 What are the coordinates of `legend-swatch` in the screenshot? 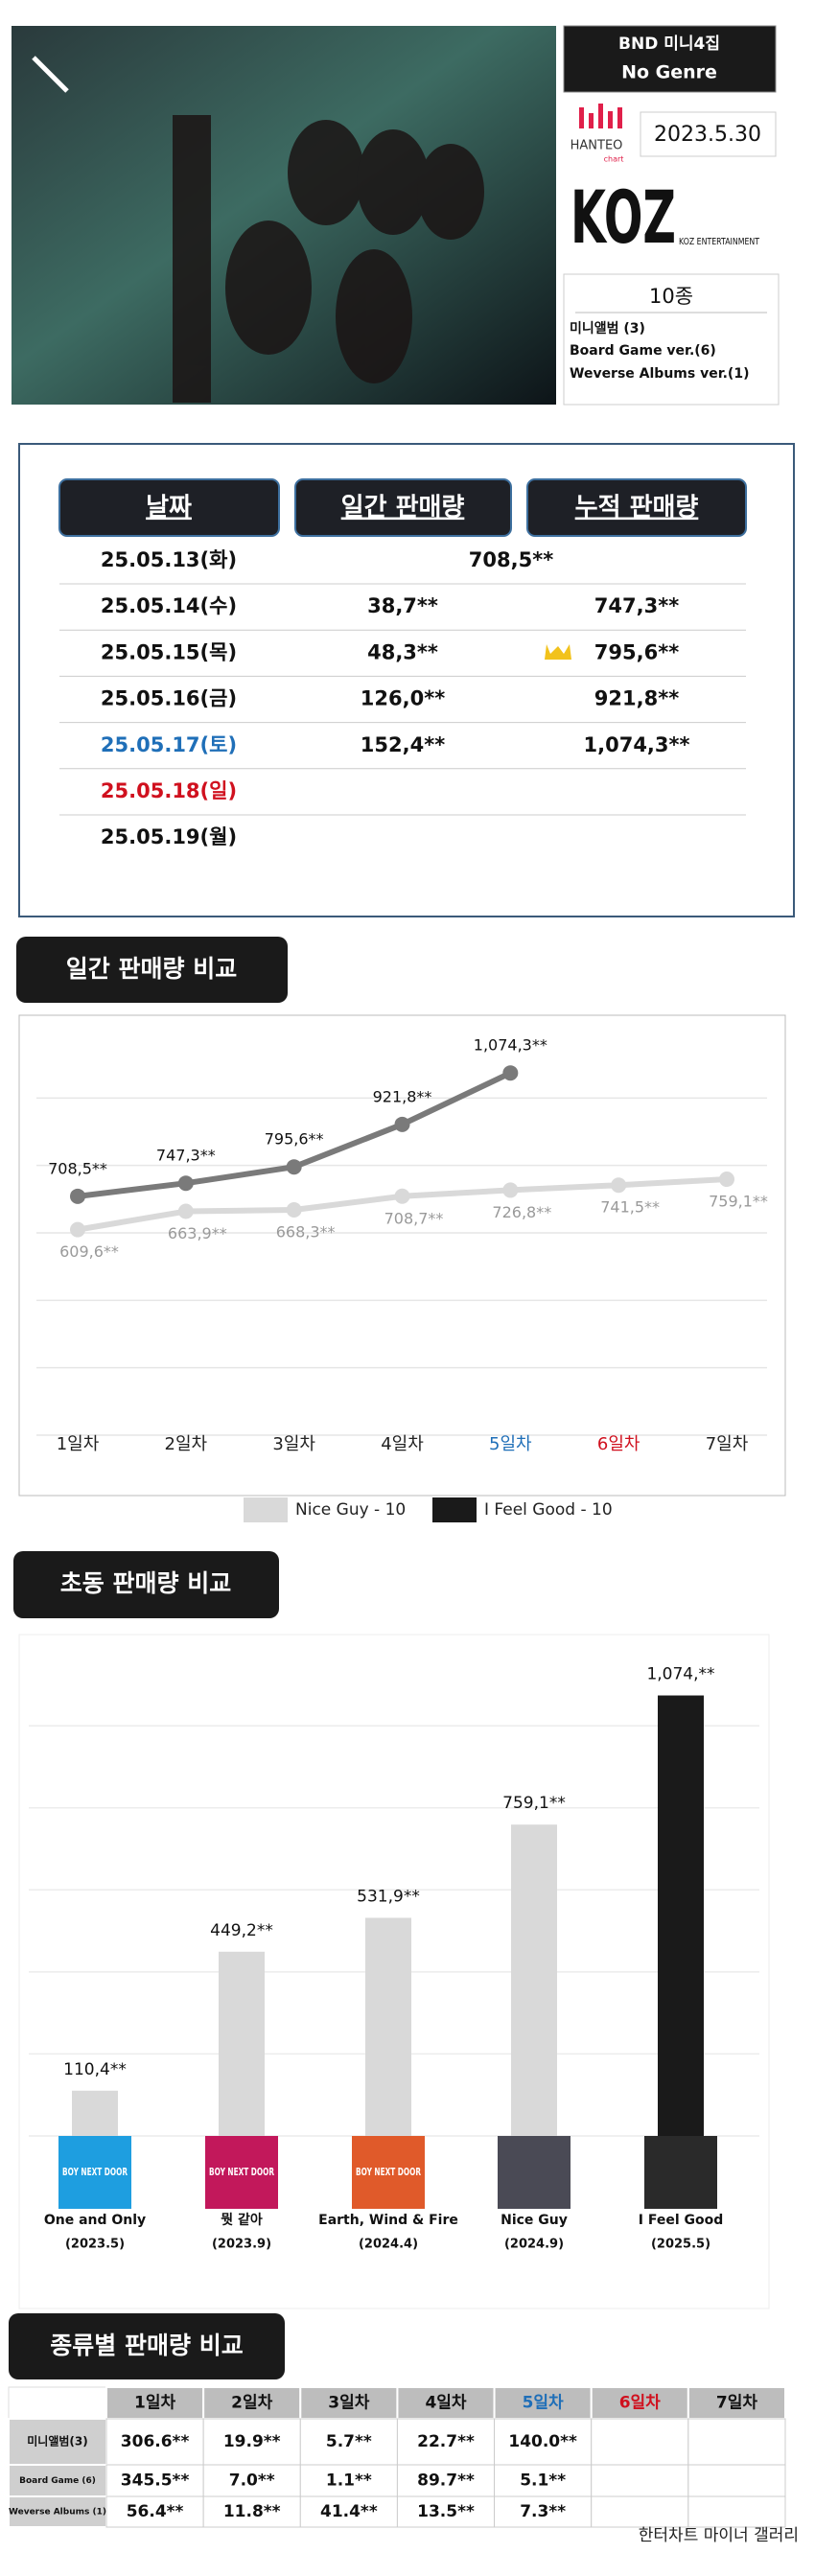 It's located at (266, 1509).